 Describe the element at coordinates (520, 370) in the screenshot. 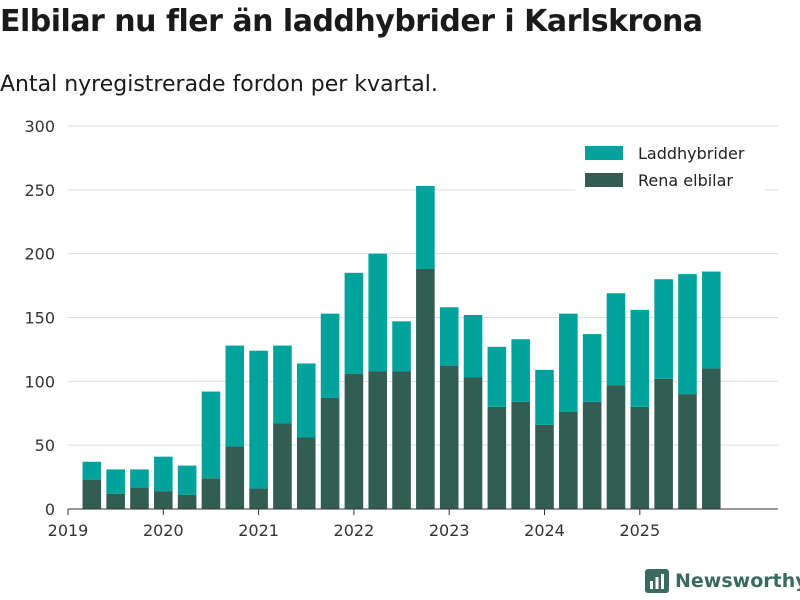

I see `bar-laddhybrider-2023-k4` at that location.